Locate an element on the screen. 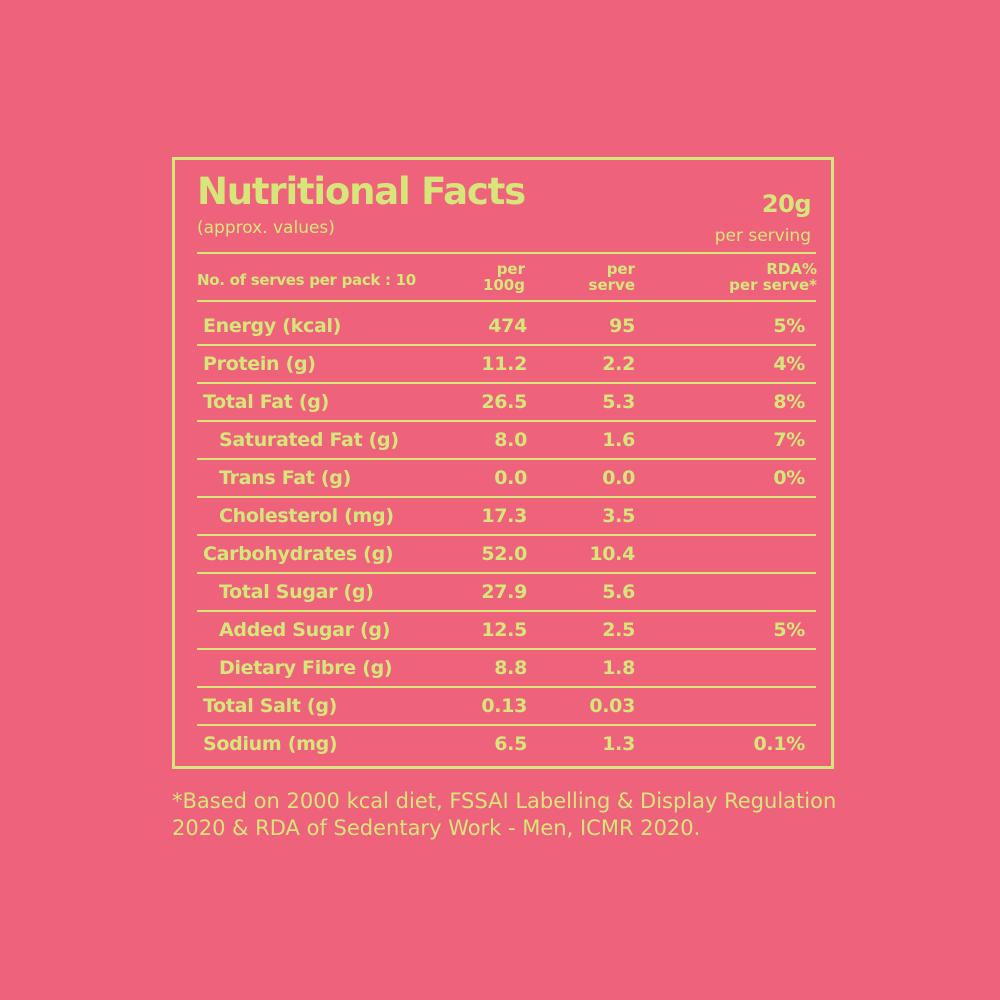 The width and height of the screenshot is (1000, 1000). header-per-100g: per 100g is located at coordinates (504, 277).